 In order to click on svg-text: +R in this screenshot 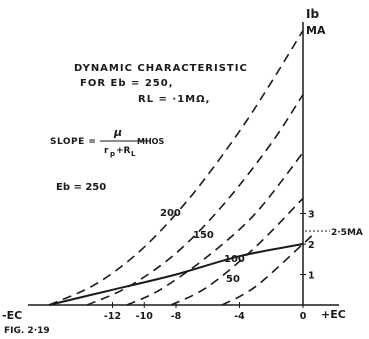, I will do `click(123, 151)`.